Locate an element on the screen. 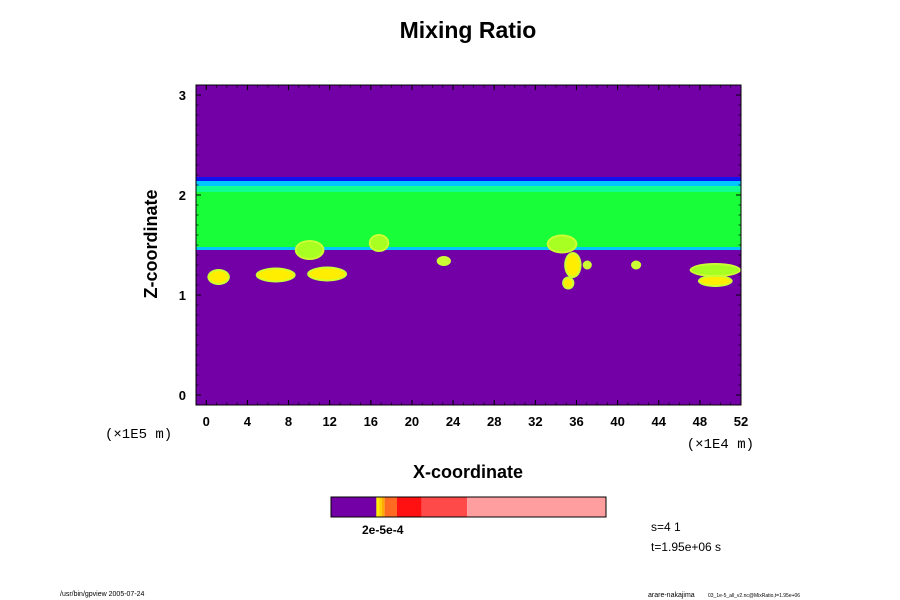  y-axis-unit: (×1E5 m) is located at coordinates (138, 435).